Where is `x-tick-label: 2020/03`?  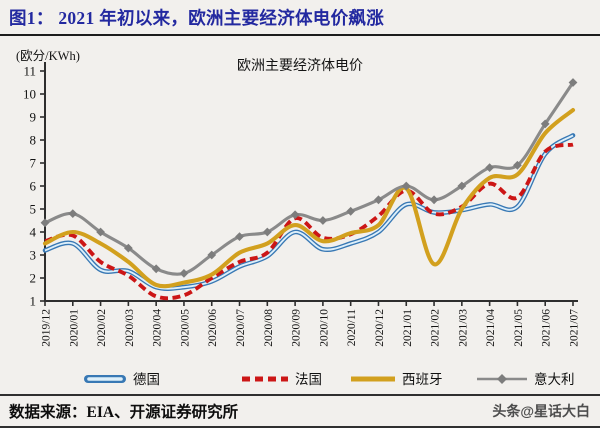
x-tick-label: 2020/03 is located at coordinates (130, 328).